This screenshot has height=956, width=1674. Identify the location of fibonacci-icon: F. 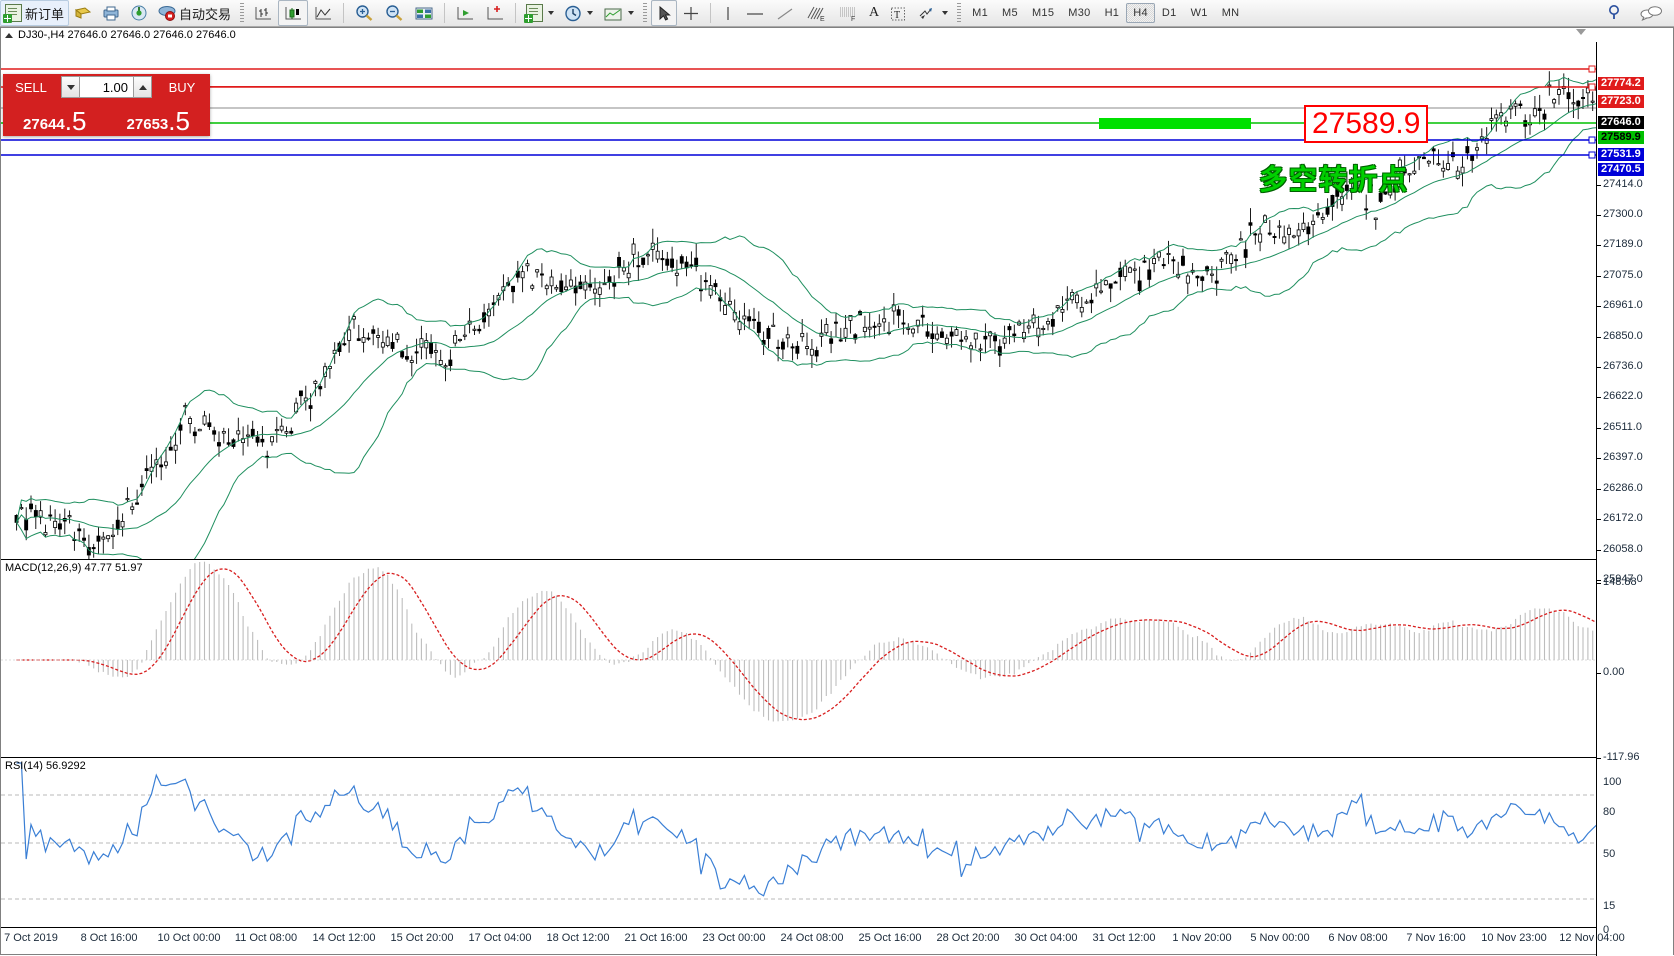
(847, 14).